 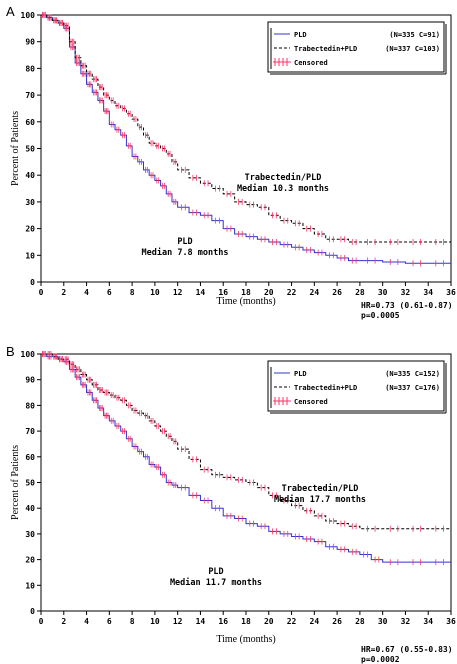 I want to click on annotation-trabectedin-median: Median 17.7 months, so click(x=320, y=499).